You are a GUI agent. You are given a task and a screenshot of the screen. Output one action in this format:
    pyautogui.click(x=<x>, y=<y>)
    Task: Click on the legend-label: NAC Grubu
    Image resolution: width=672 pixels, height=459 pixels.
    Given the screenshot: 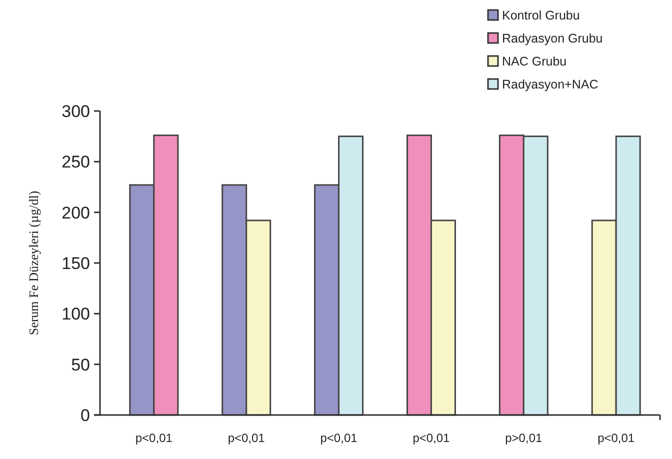 What is the action you would take?
    pyautogui.click(x=534, y=61)
    